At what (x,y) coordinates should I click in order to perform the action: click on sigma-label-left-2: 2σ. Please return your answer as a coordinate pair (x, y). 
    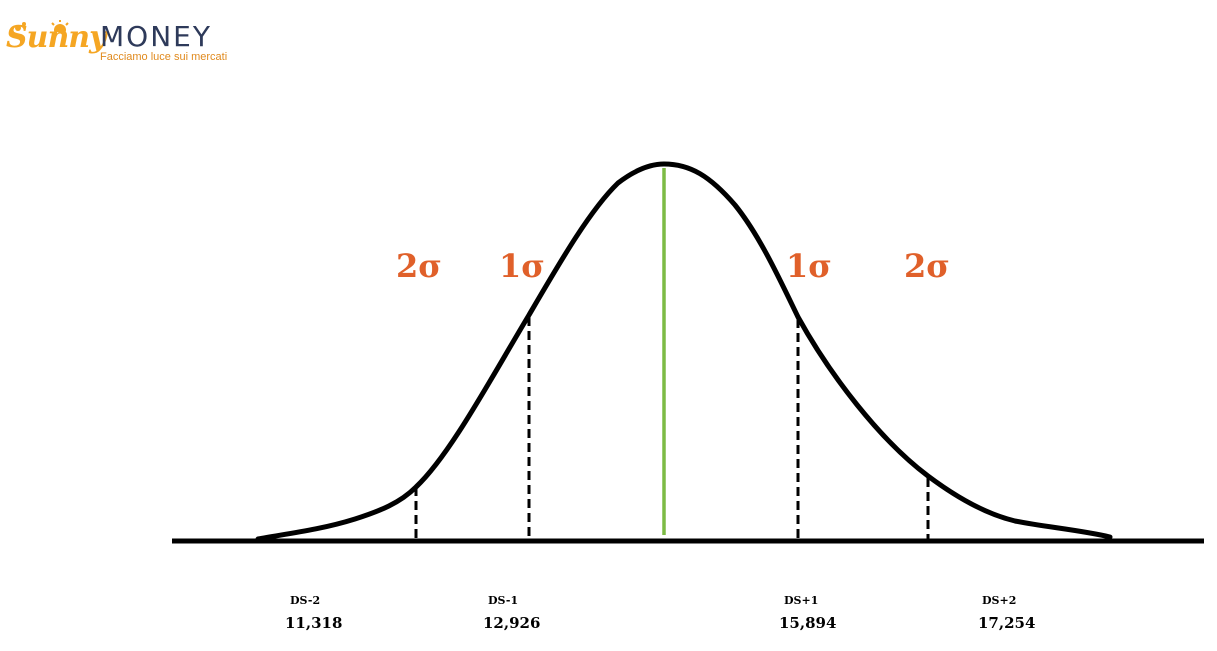
    Looking at the image, I should click on (419, 266).